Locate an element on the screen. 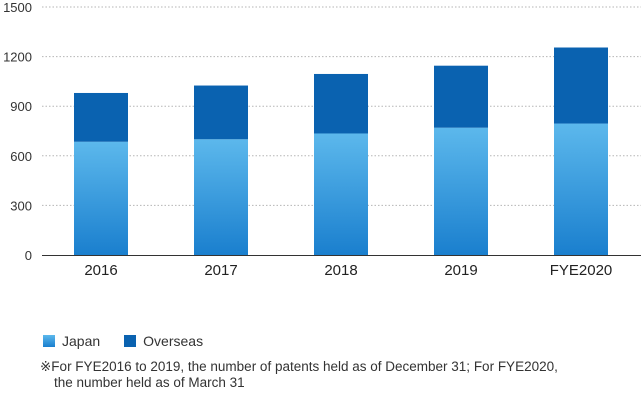 This screenshot has height=404, width=641. legend: Japan Overseas is located at coordinates (135, 341).